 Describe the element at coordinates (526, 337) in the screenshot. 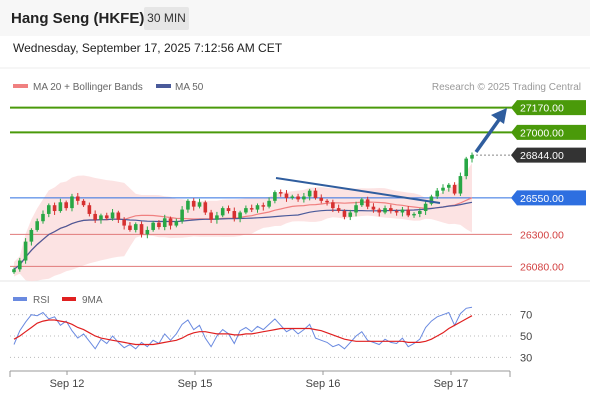

I see `rsi-tick-label-1: 50` at that location.